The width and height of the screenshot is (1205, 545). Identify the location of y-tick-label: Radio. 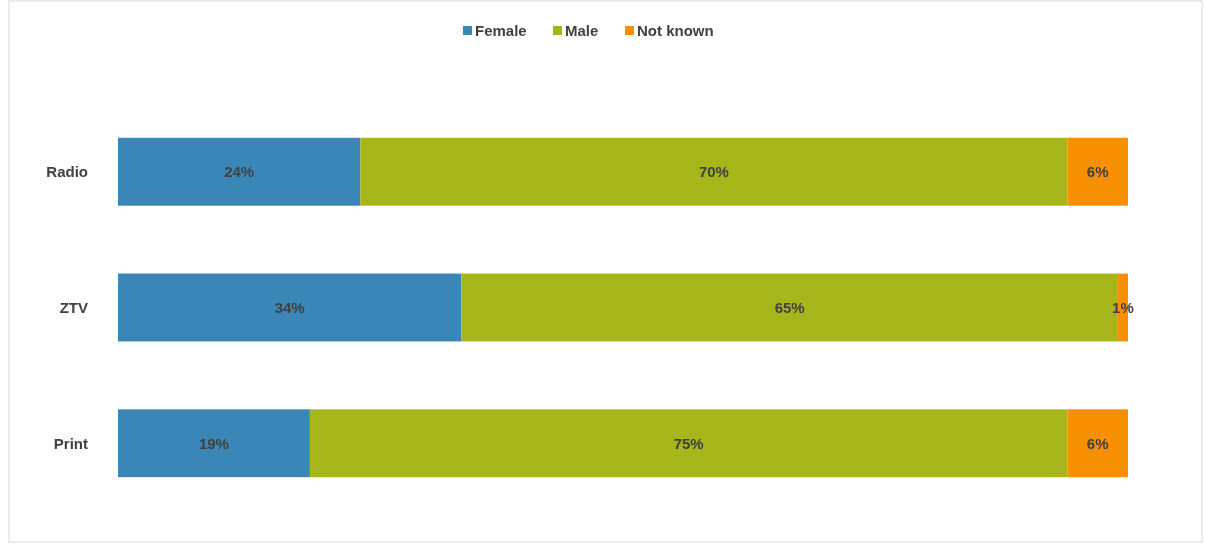
(67, 171).